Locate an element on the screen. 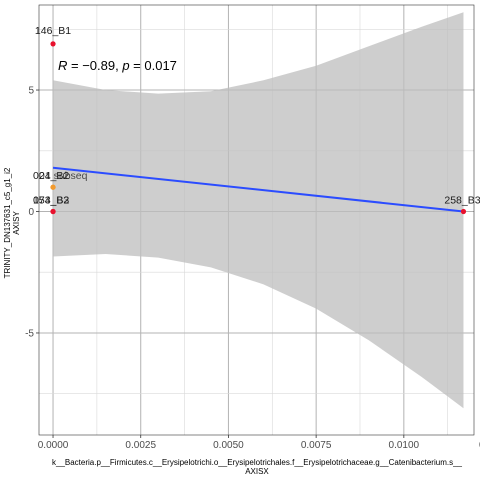 Image resolution: width=480 pixels, height=480 pixels. stat-annotation: R = −0.89, p = 0.017 is located at coordinates (117, 65).